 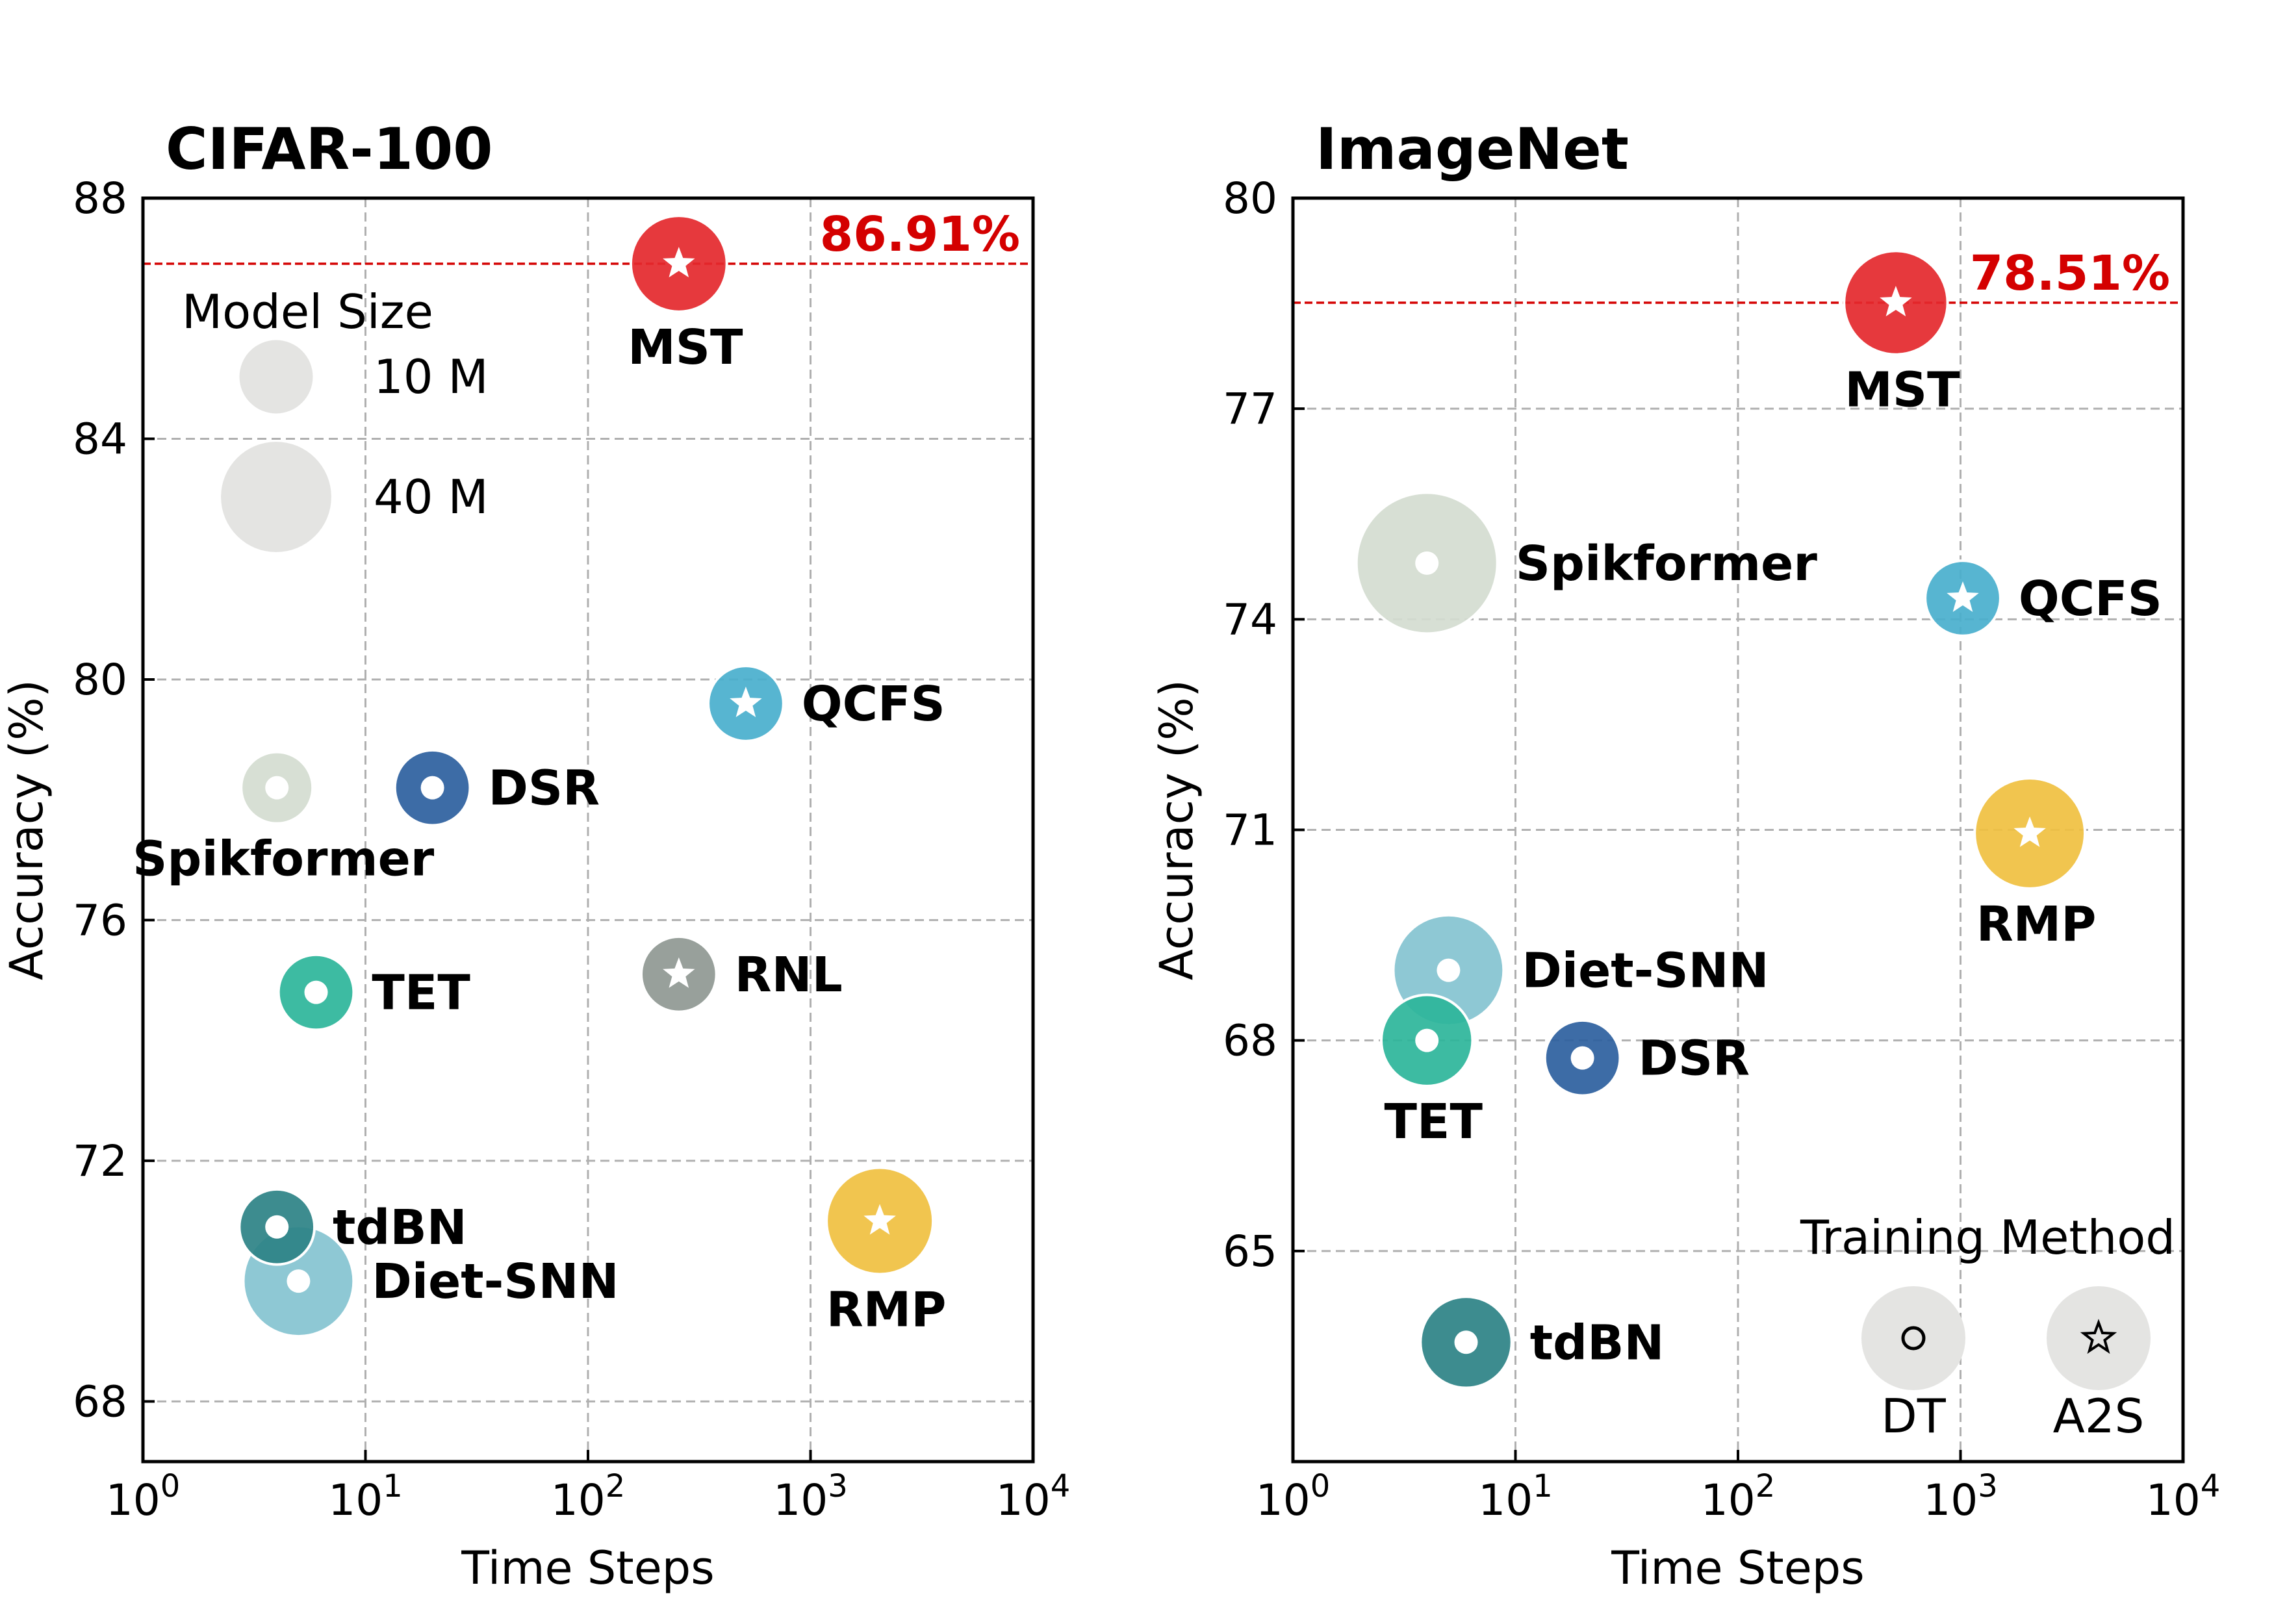 What do you see at coordinates (431, 376) in the screenshot?
I see `size-legend-label: 10 M` at bounding box center [431, 376].